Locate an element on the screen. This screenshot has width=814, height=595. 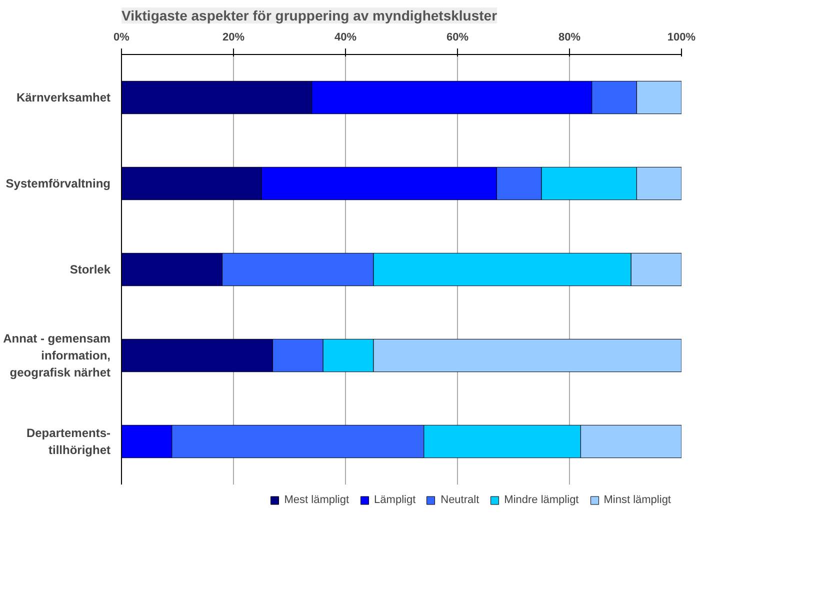
x-tick-label: 0% is located at coordinates (122, 38).